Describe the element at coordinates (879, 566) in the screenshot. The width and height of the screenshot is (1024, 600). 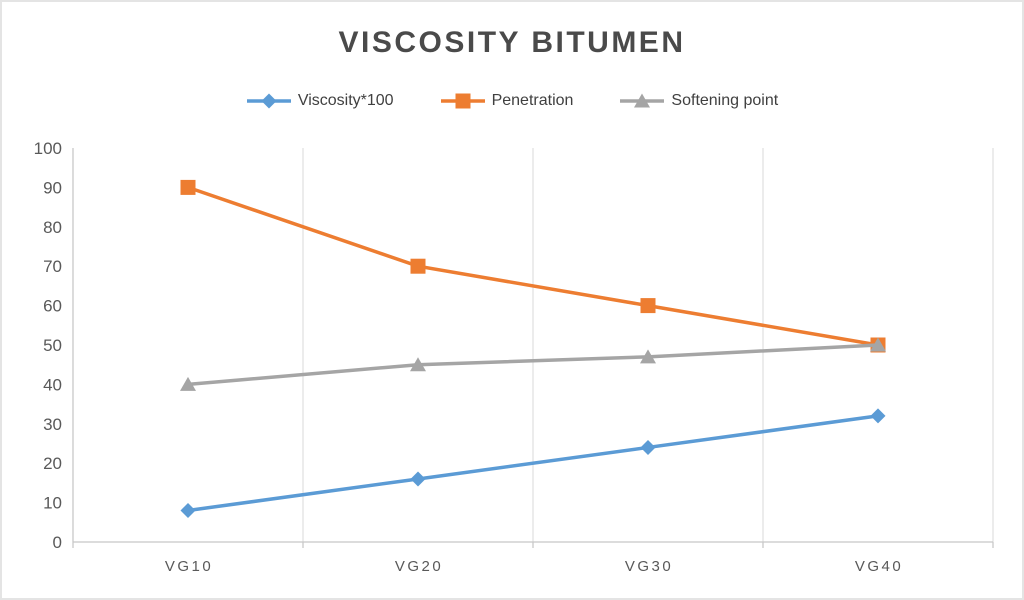
I see `x-axis-label: VG40` at that location.